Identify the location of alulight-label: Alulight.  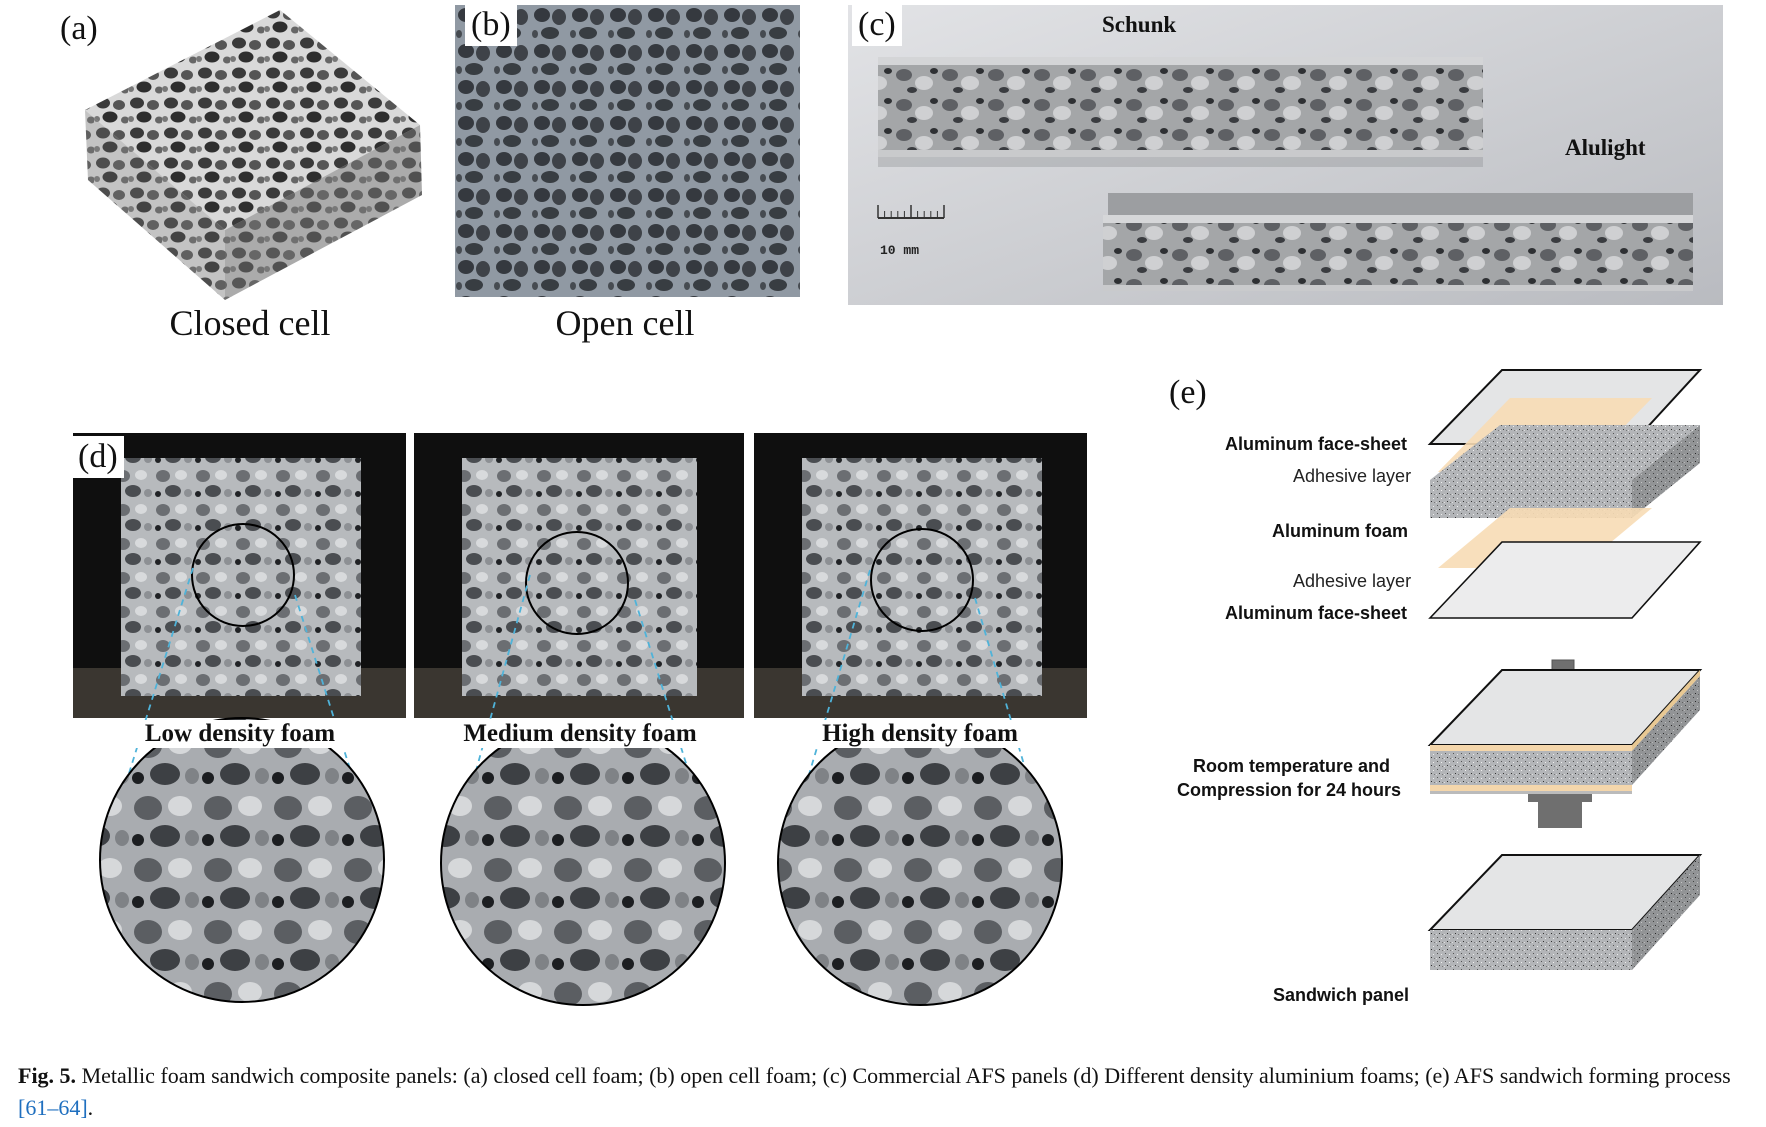
(1605, 147).